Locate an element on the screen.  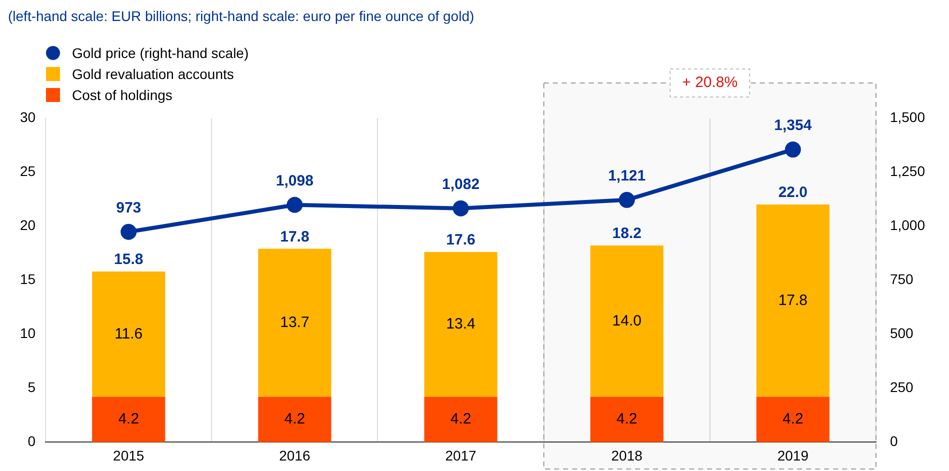
x-tick-label: 2015 is located at coordinates (128, 455).